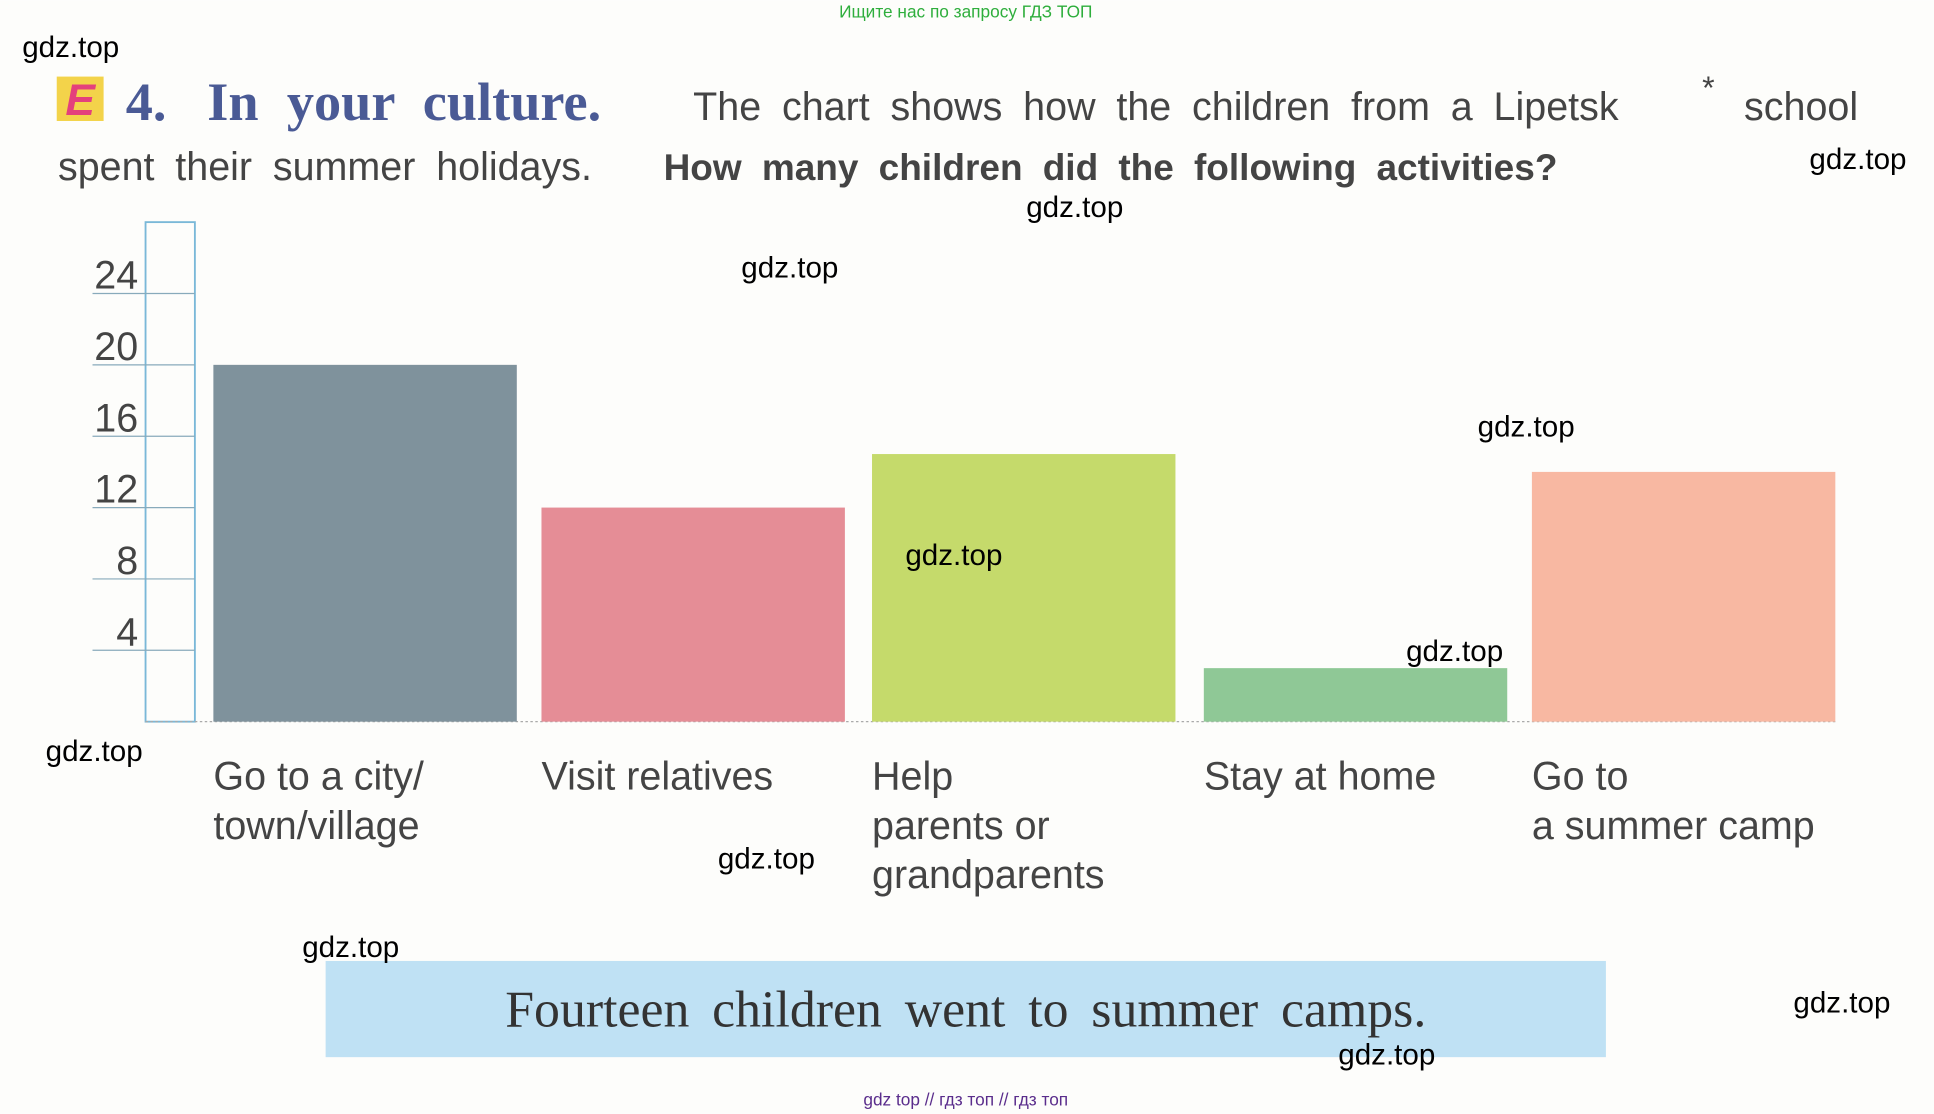 This screenshot has width=1934, height=1114. I want to click on asterisk: *, so click(1708, 88).